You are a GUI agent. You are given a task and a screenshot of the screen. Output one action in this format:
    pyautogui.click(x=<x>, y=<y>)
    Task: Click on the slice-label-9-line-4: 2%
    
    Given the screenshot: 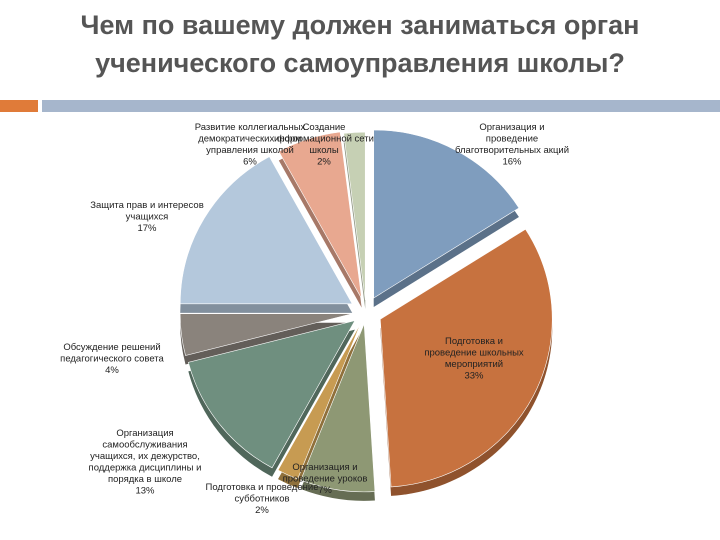 What is the action you would take?
    pyautogui.click(x=324, y=162)
    